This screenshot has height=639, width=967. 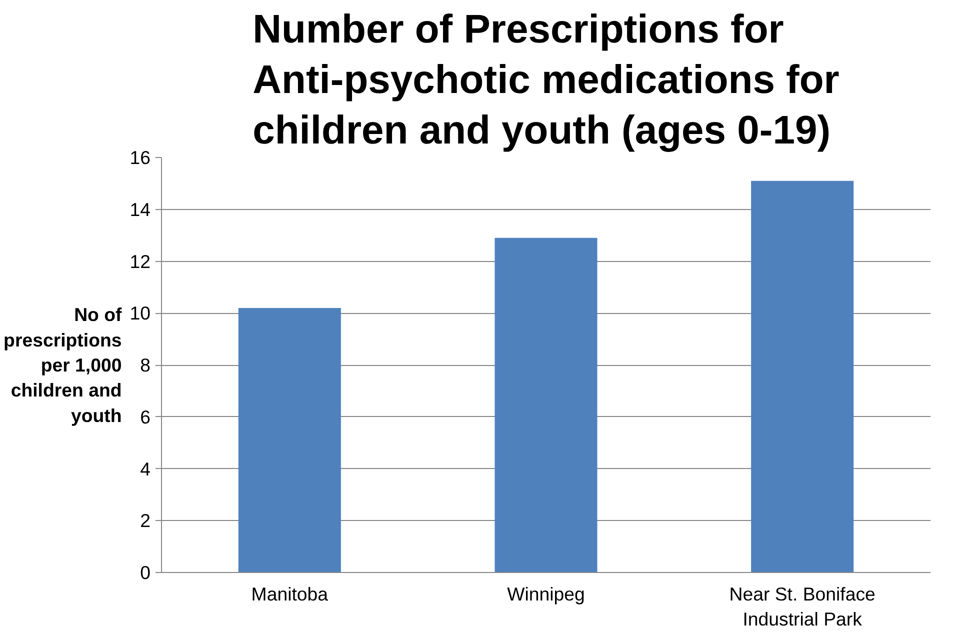 I want to click on y-tick-label: 16, so click(x=140, y=157).